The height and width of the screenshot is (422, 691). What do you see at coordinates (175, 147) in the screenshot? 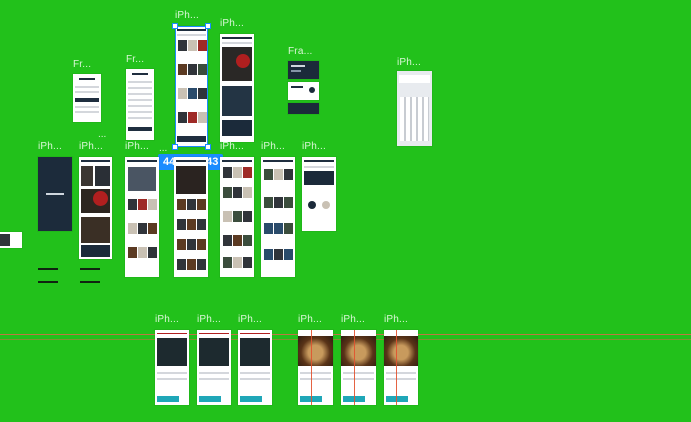
I see `resize-handle-bottom-left` at bounding box center [175, 147].